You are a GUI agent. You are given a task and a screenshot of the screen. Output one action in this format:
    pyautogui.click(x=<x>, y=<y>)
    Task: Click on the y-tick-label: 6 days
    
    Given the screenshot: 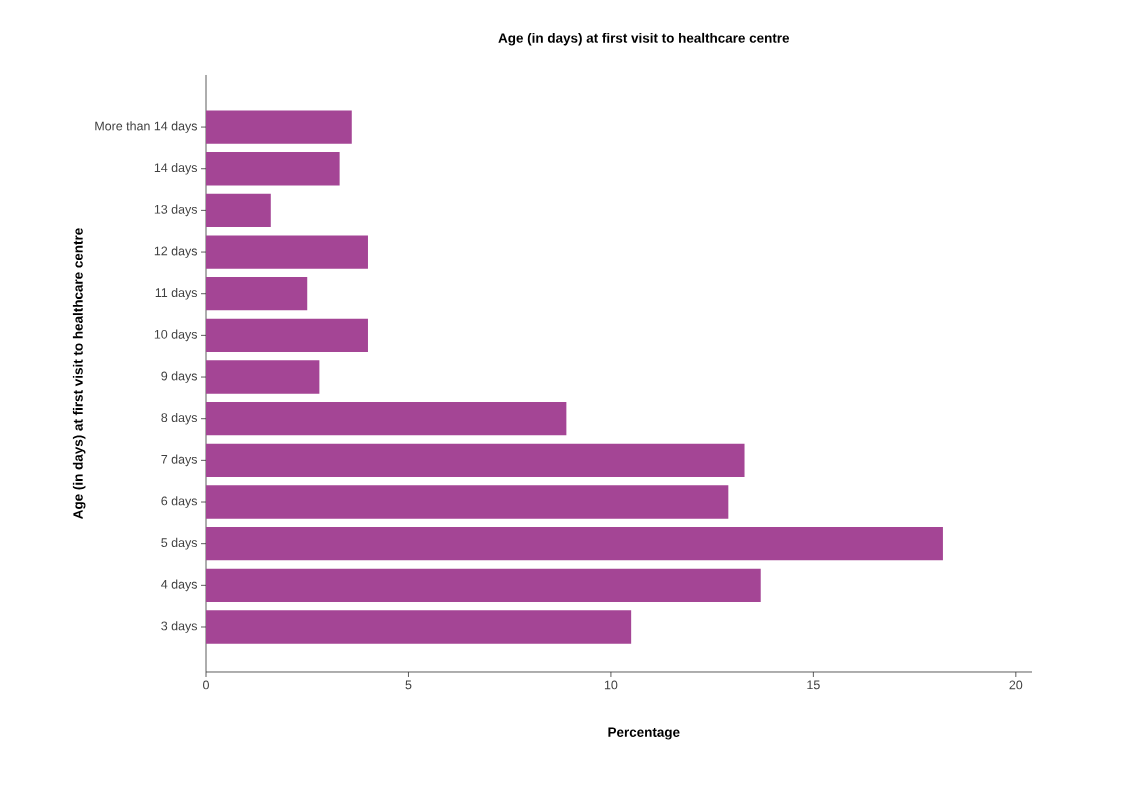 What is the action you would take?
    pyautogui.click(x=179, y=502)
    